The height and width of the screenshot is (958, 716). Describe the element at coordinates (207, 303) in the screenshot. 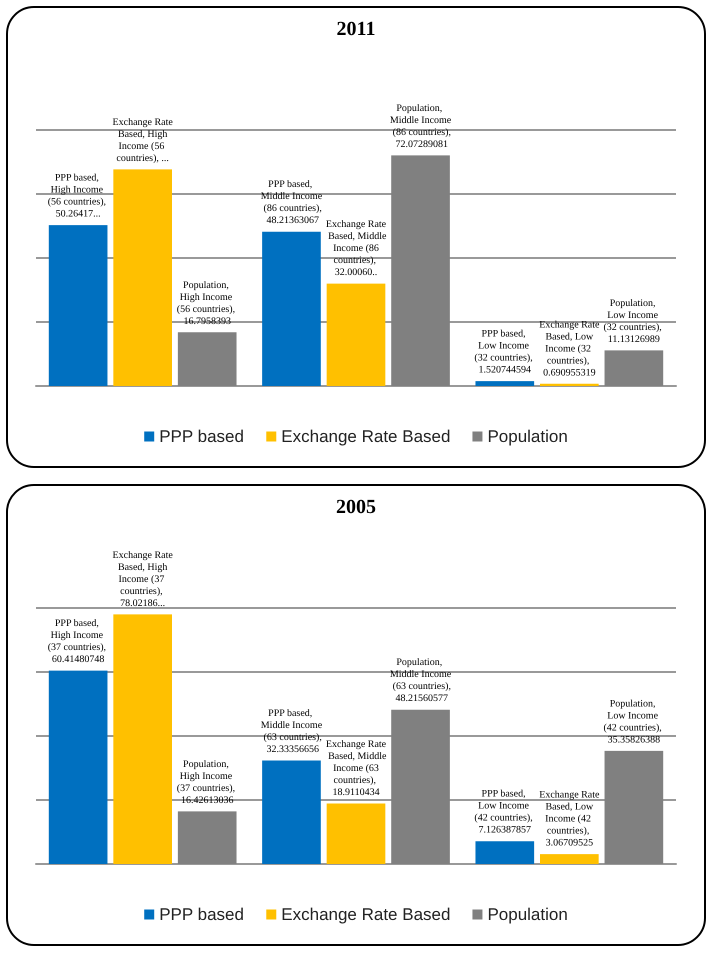

I see `data-label: Population, High Income (56 countries), 16.7958393` at that location.